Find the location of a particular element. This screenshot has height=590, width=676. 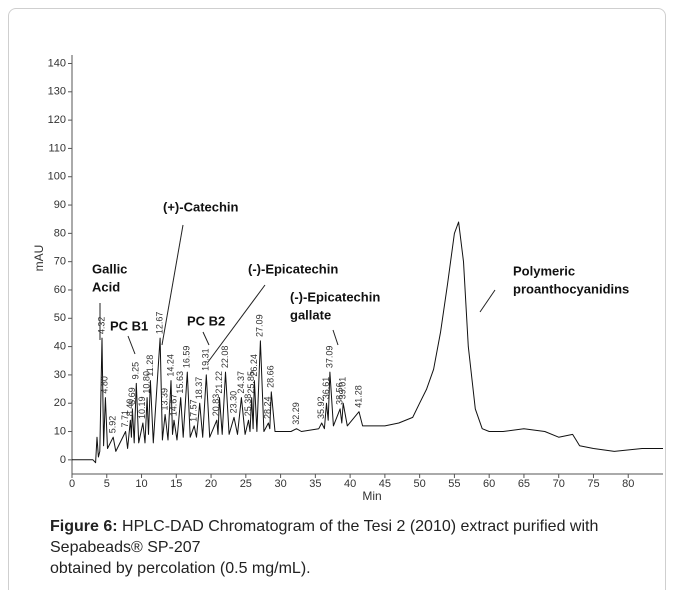

x-tick-label: 50 is located at coordinates (420, 484).